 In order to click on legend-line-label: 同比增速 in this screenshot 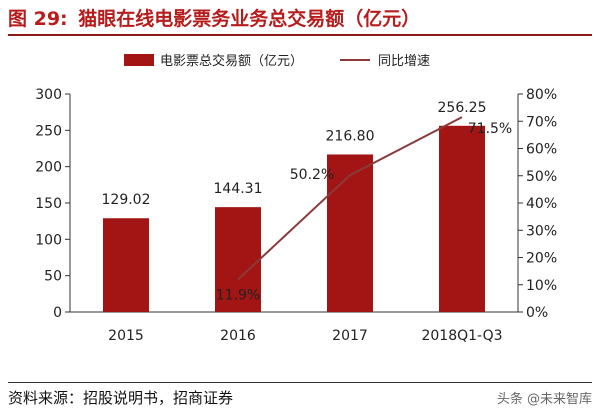, I will do `click(404, 61)`.